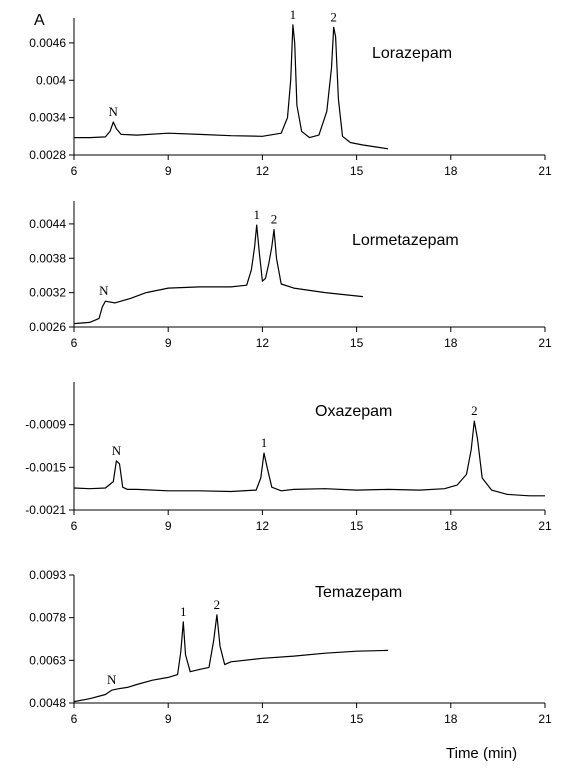 This screenshot has height=774, width=570. I want to click on y-tick-label: 0.0034, so click(47, 118).